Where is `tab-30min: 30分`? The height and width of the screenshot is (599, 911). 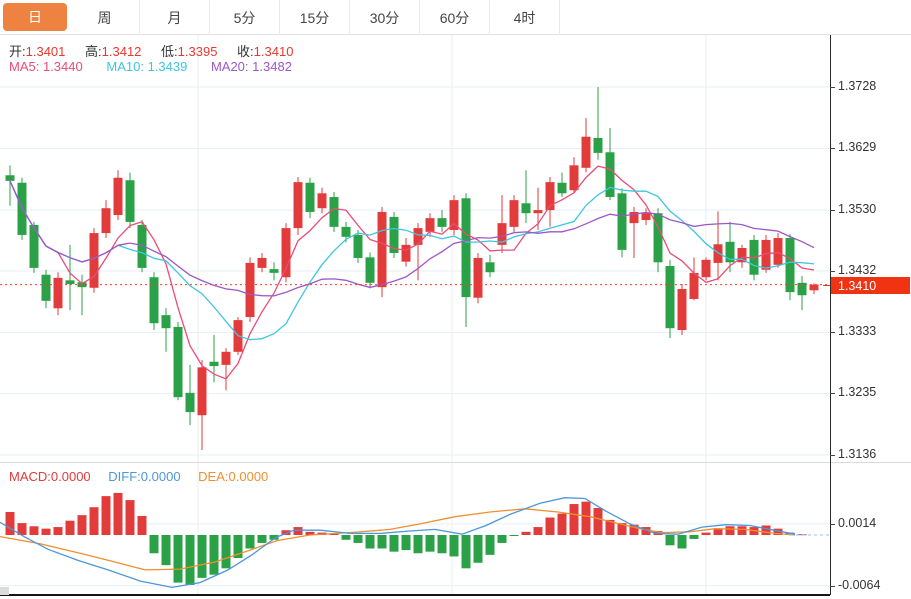 tab-30min: 30分 is located at coordinates (385, 17).